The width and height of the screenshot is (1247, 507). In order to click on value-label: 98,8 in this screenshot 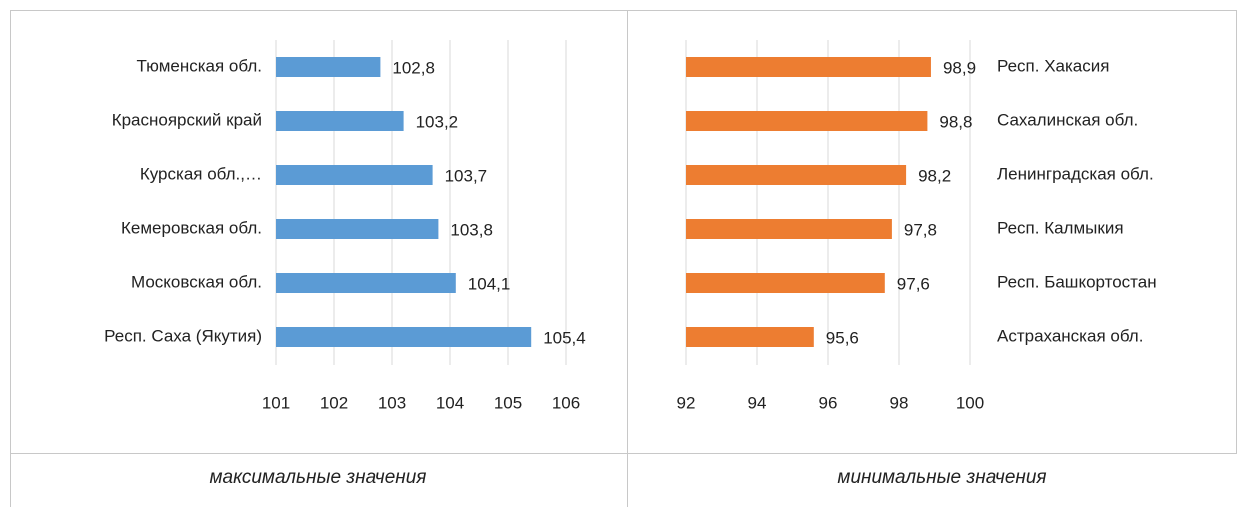, I will do `click(955, 121)`.